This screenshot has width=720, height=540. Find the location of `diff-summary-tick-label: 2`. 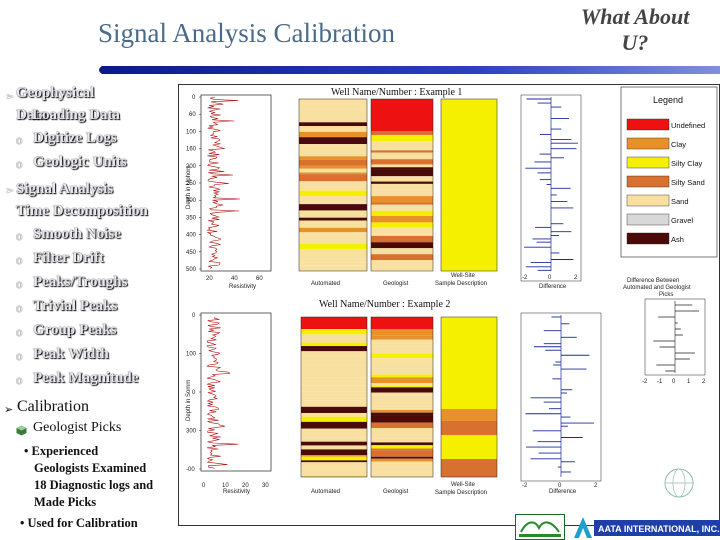

diff-summary-tick-label: 2 is located at coordinates (704, 382).